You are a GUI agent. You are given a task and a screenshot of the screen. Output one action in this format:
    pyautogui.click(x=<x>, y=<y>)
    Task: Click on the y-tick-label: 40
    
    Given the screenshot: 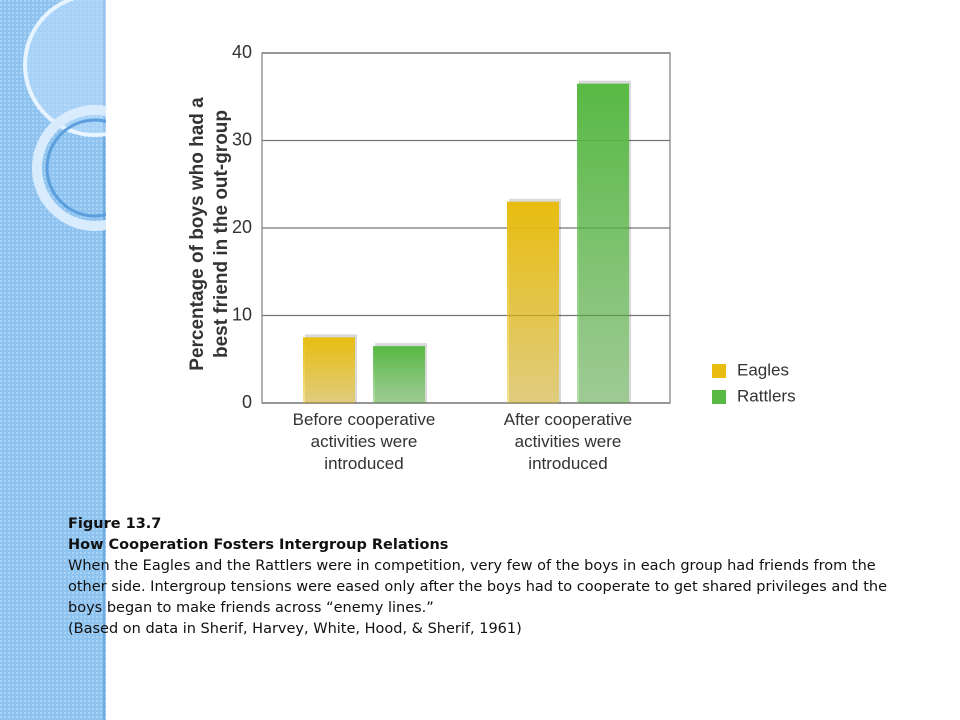 What is the action you would take?
    pyautogui.click(x=242, y=52)
    